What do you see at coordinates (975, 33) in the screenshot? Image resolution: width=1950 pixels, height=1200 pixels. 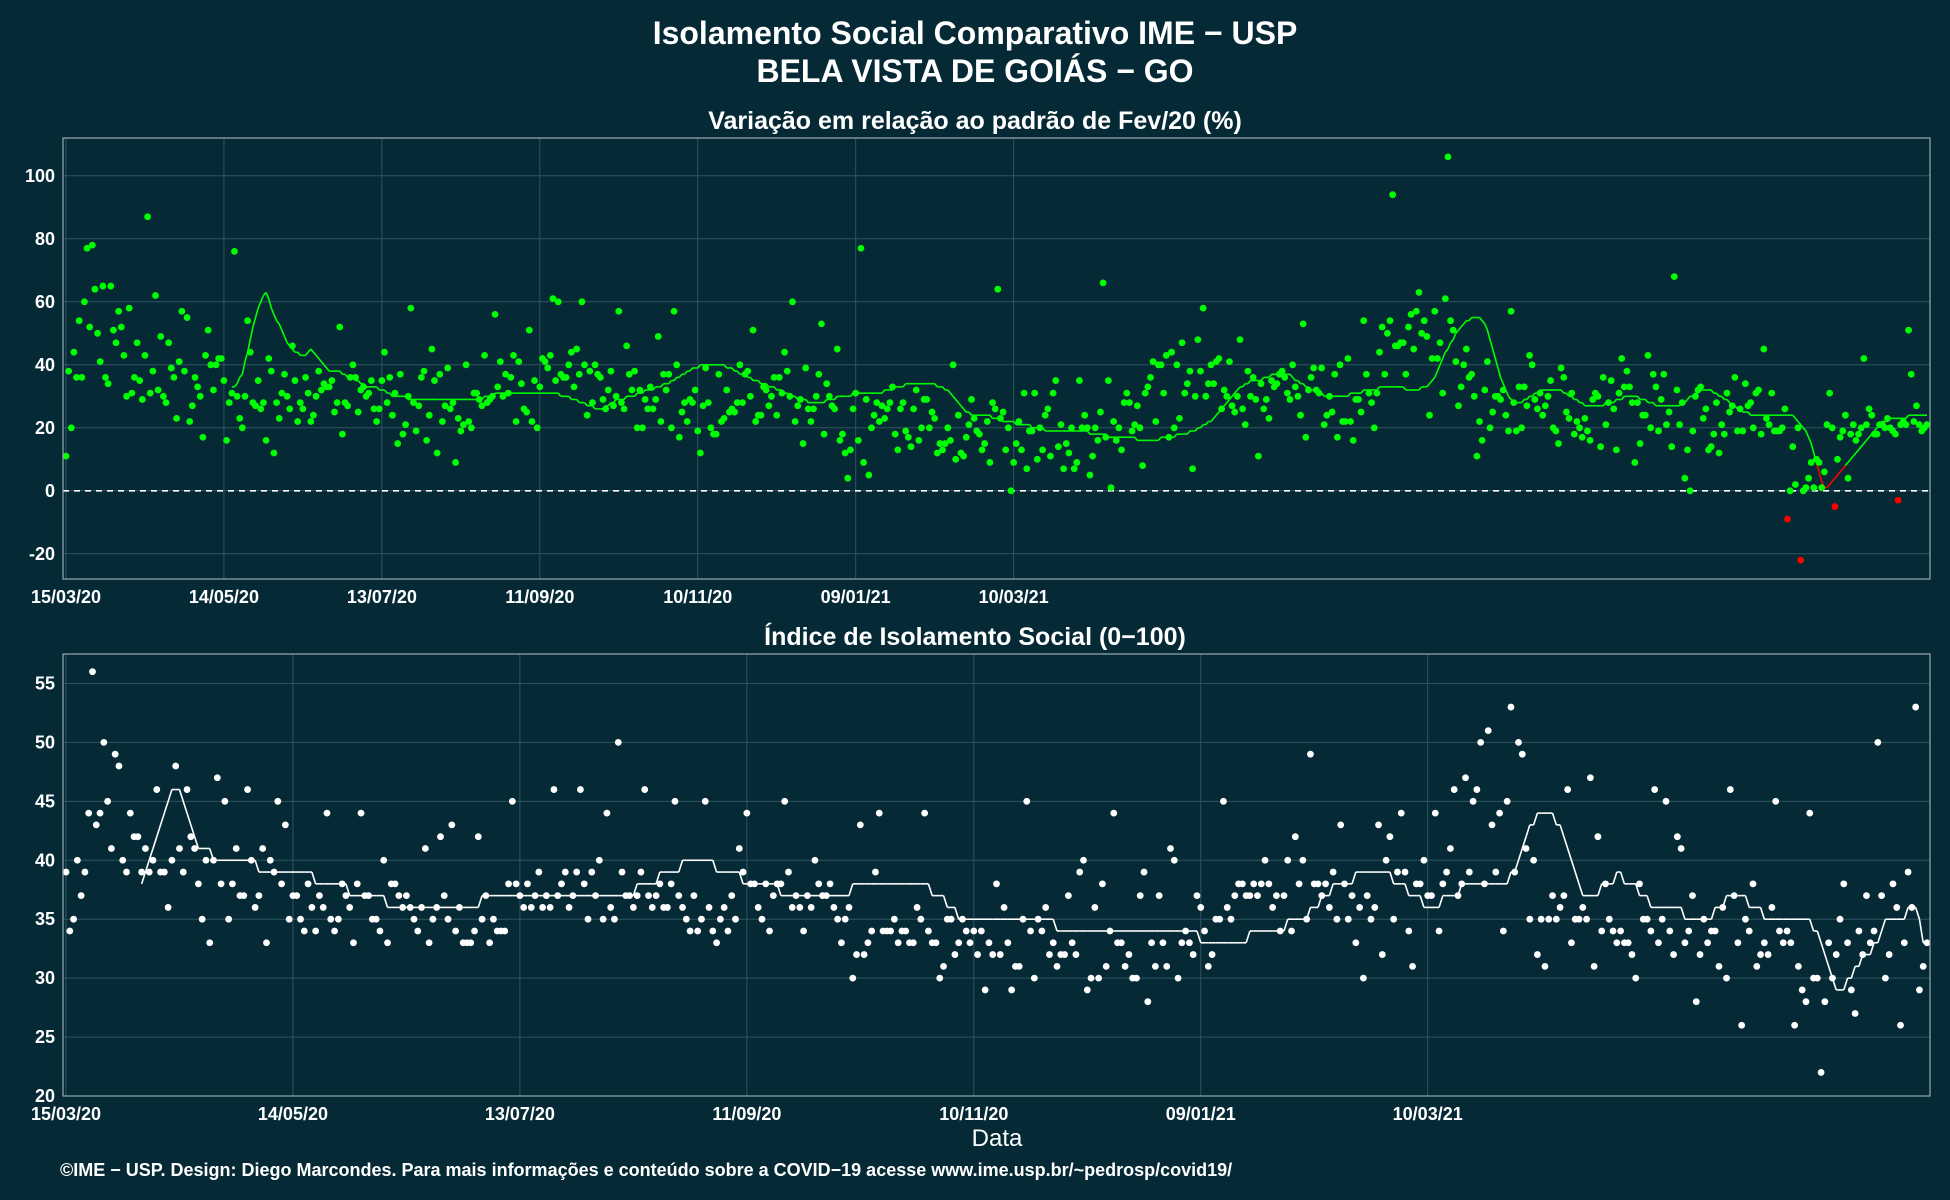 I see `chart-title-line1: Isolamento Social Comparativo IME − USP` at bounding box center [975, 33].